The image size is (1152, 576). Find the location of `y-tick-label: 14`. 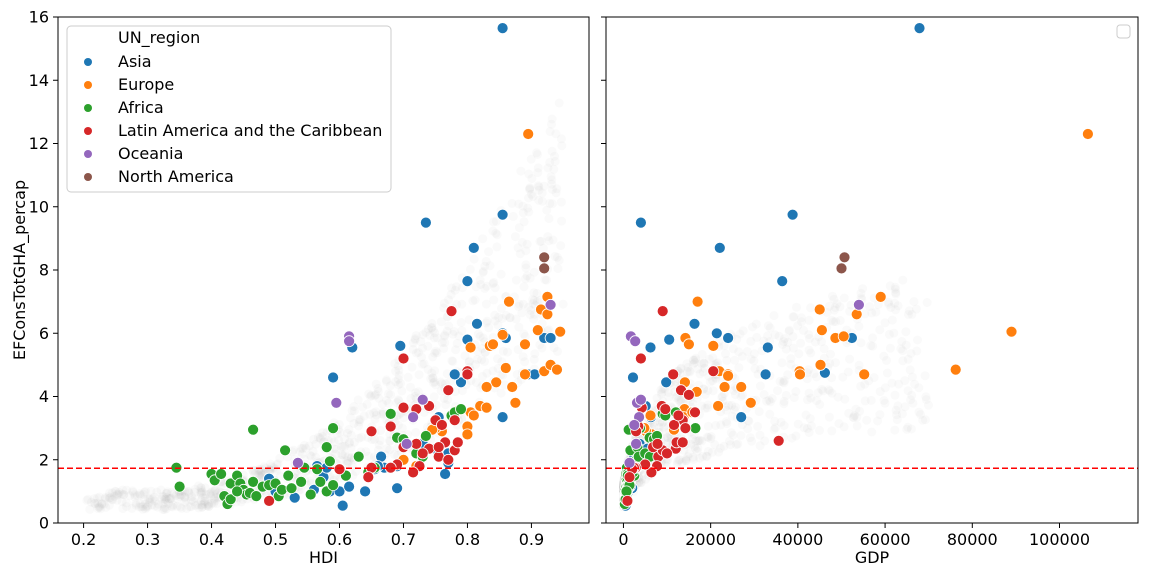

y-tick-label: 14 is located at coordinates (39, 80).